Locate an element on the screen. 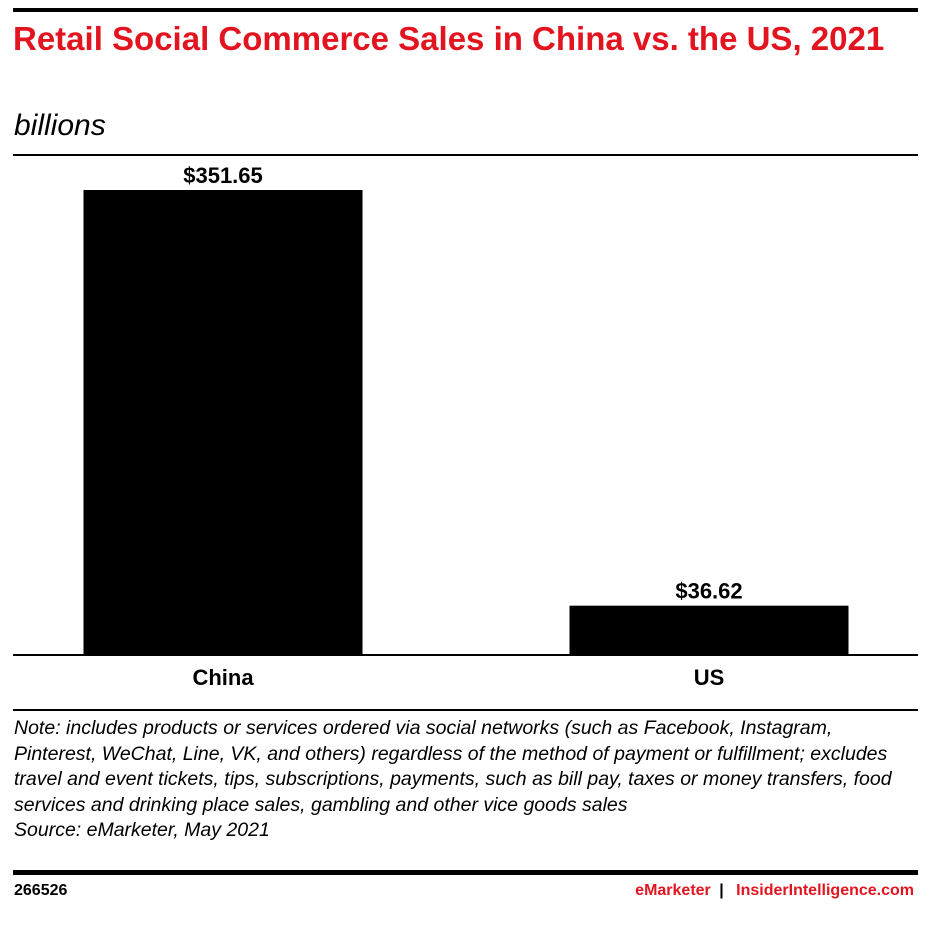  data-label-china: $351.65 is located at coordinates (223, 175).